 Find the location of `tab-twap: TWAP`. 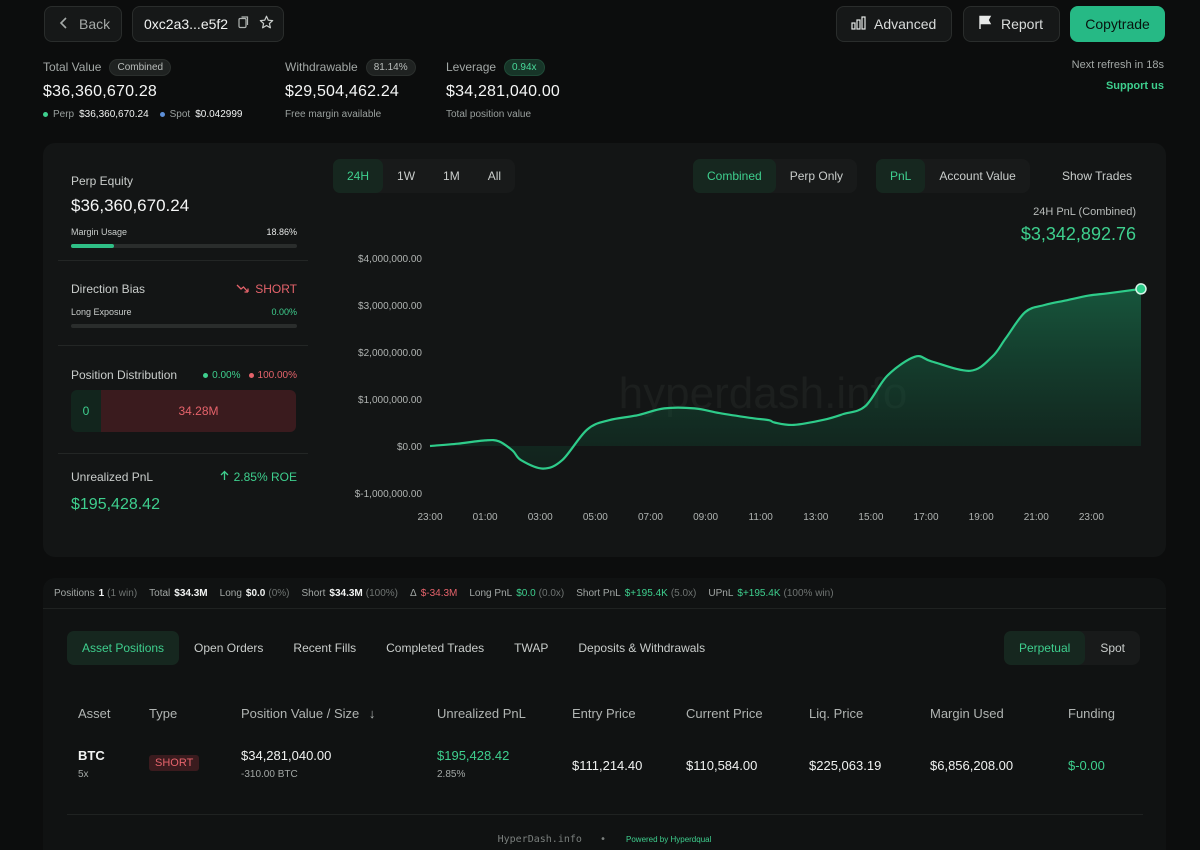

tab-twap: TWAP is located at coordinates (531, 648).